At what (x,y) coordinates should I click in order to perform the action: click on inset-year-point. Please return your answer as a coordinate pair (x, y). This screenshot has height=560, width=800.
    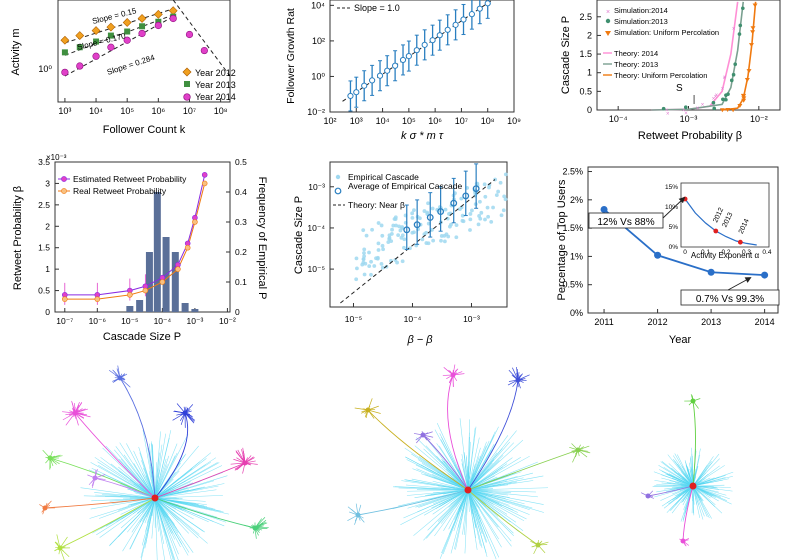
    Looking at the image, I should click on (740, 242).